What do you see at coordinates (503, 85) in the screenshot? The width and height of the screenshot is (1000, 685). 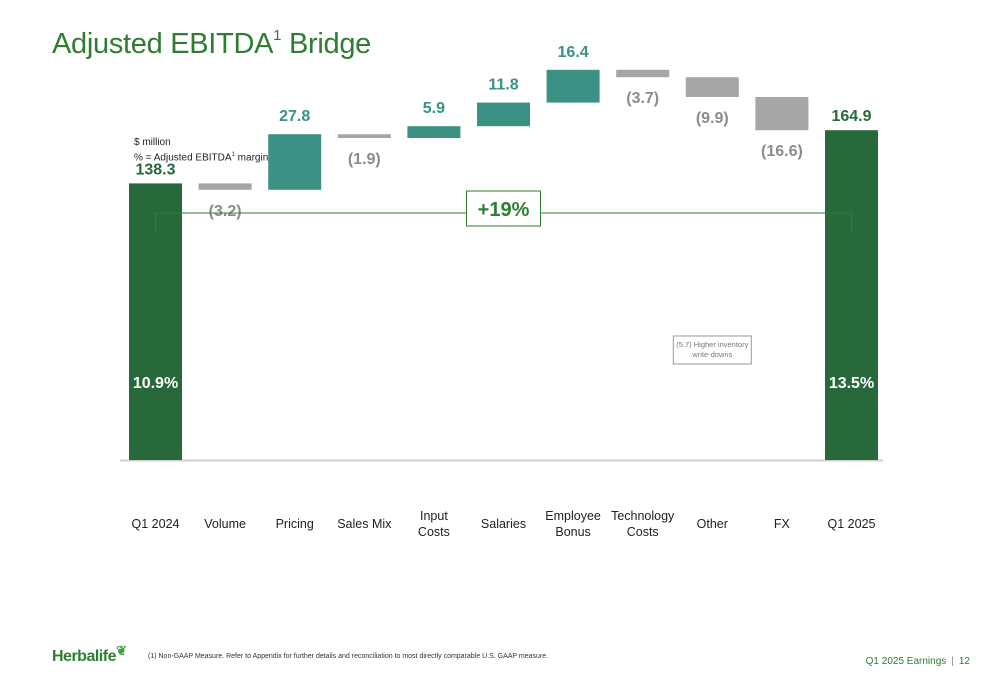 I see `data-label-5: 11.8` at bounding box center [503, 85].